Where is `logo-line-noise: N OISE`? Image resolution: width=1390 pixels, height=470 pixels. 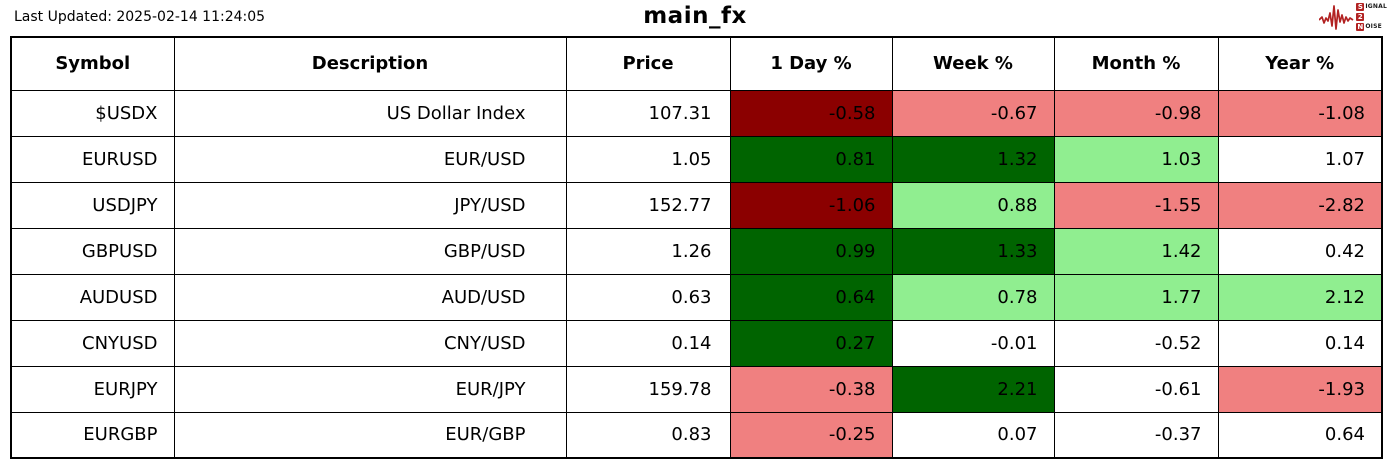 logo-line-noise: N OISE is located at coordinates (1371, 26).